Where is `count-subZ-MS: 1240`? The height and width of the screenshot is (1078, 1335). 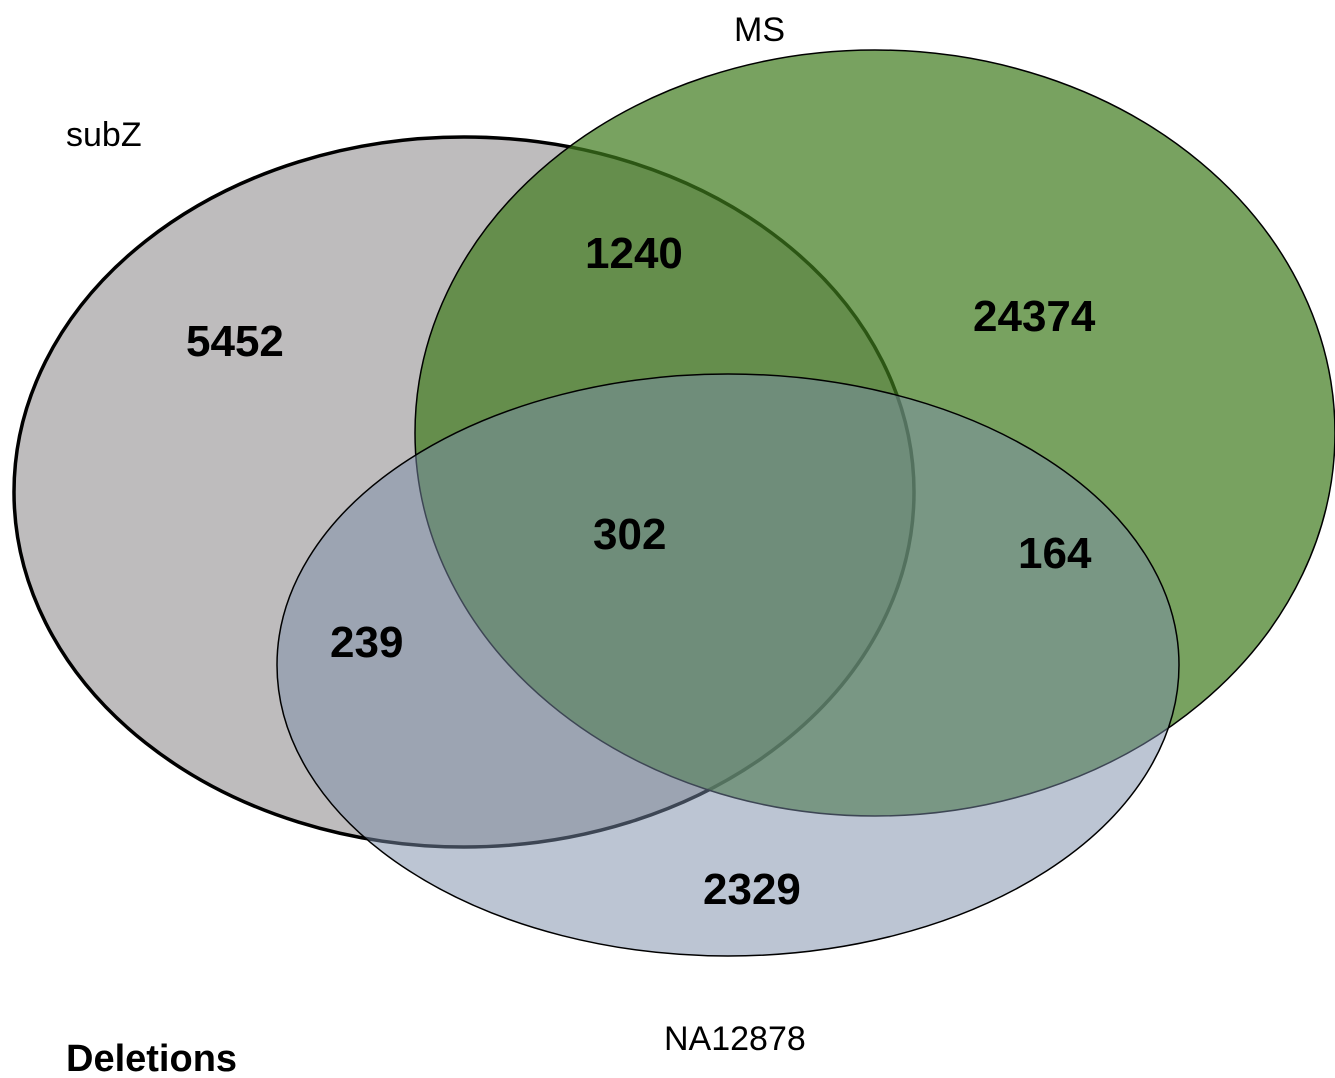 count-subZ-MS: 1240 is located at coordinates (634, 253).